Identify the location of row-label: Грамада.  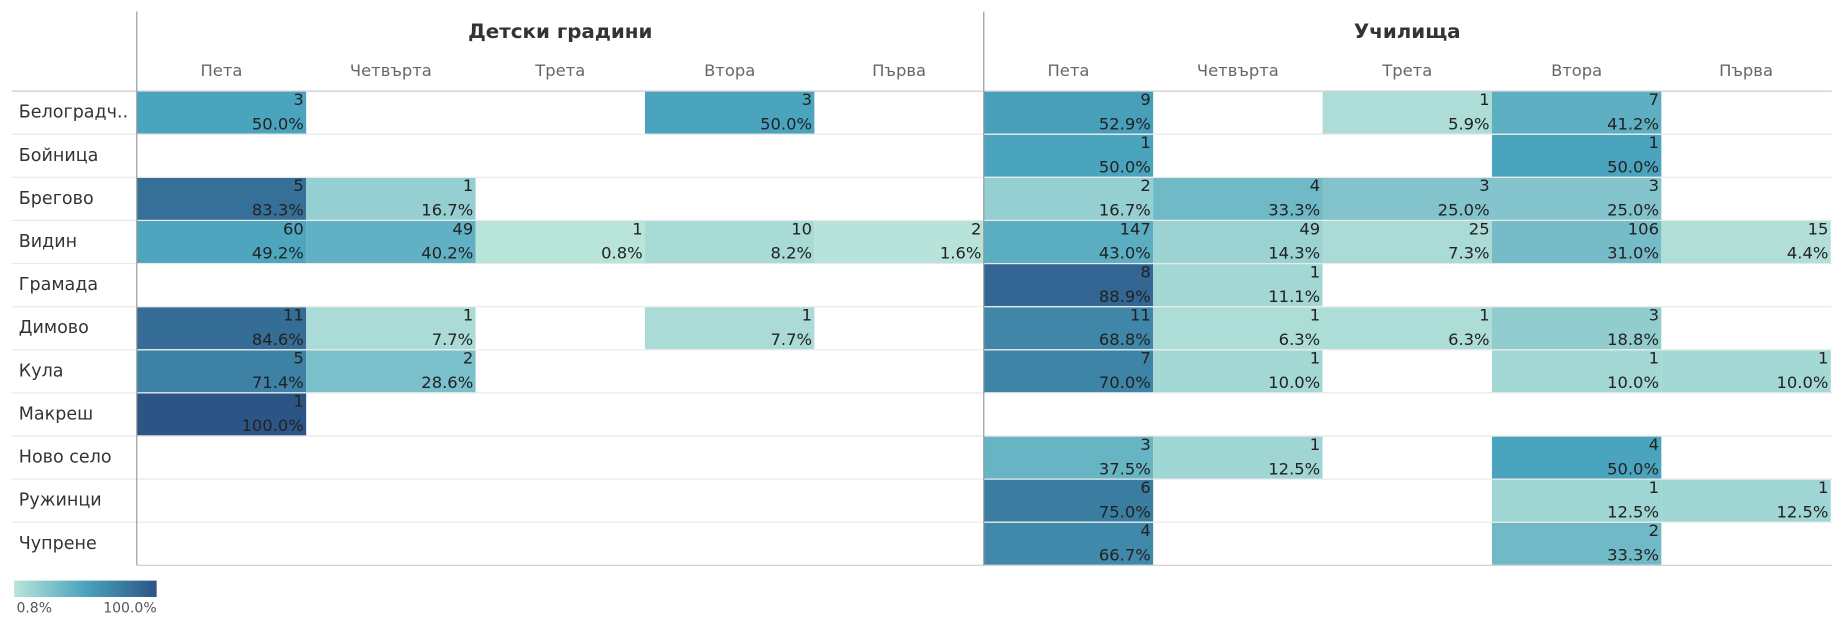
(58, 285).